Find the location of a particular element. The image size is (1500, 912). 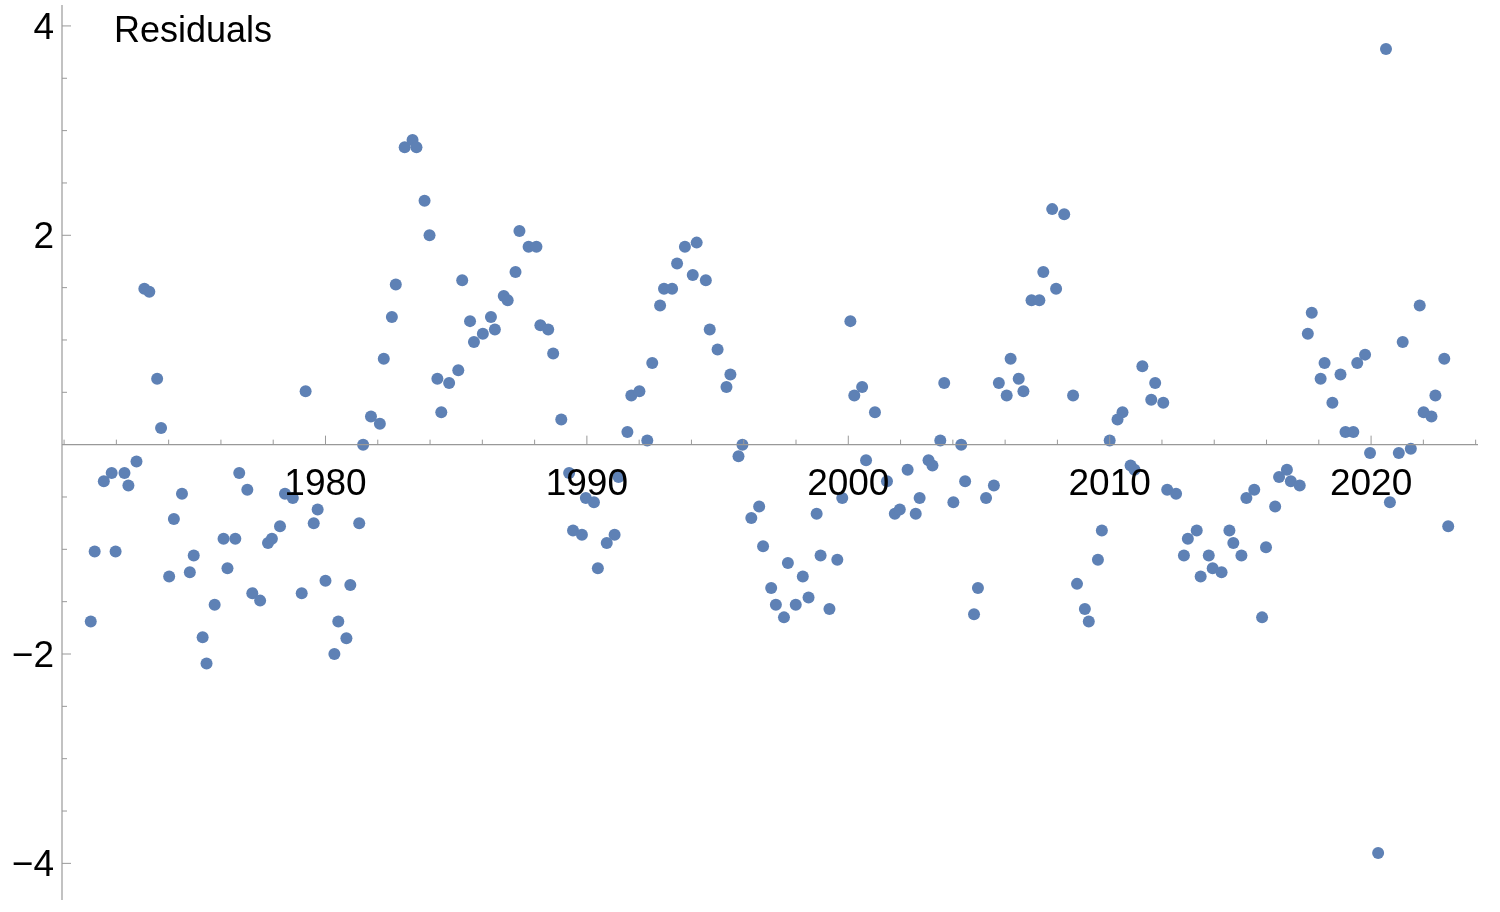

y-tick-label: −2 is located at coordinates (32, 654).